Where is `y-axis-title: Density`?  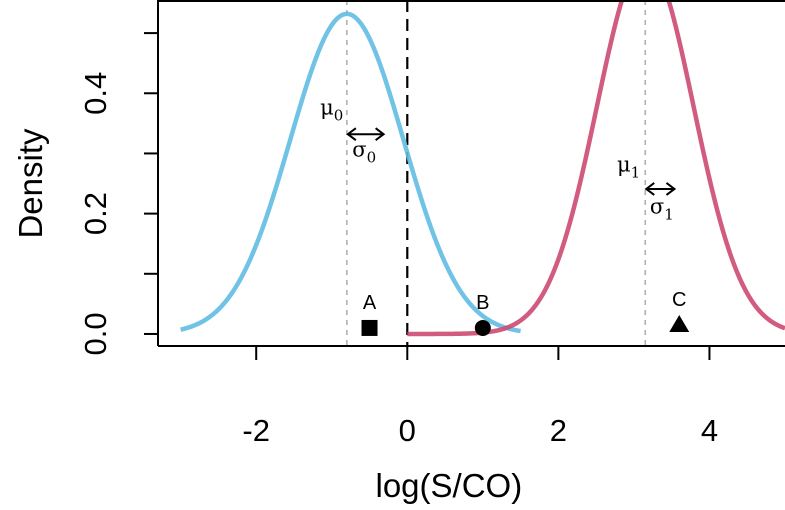 y-axis-title: Density is located at coordinates (30, 183).